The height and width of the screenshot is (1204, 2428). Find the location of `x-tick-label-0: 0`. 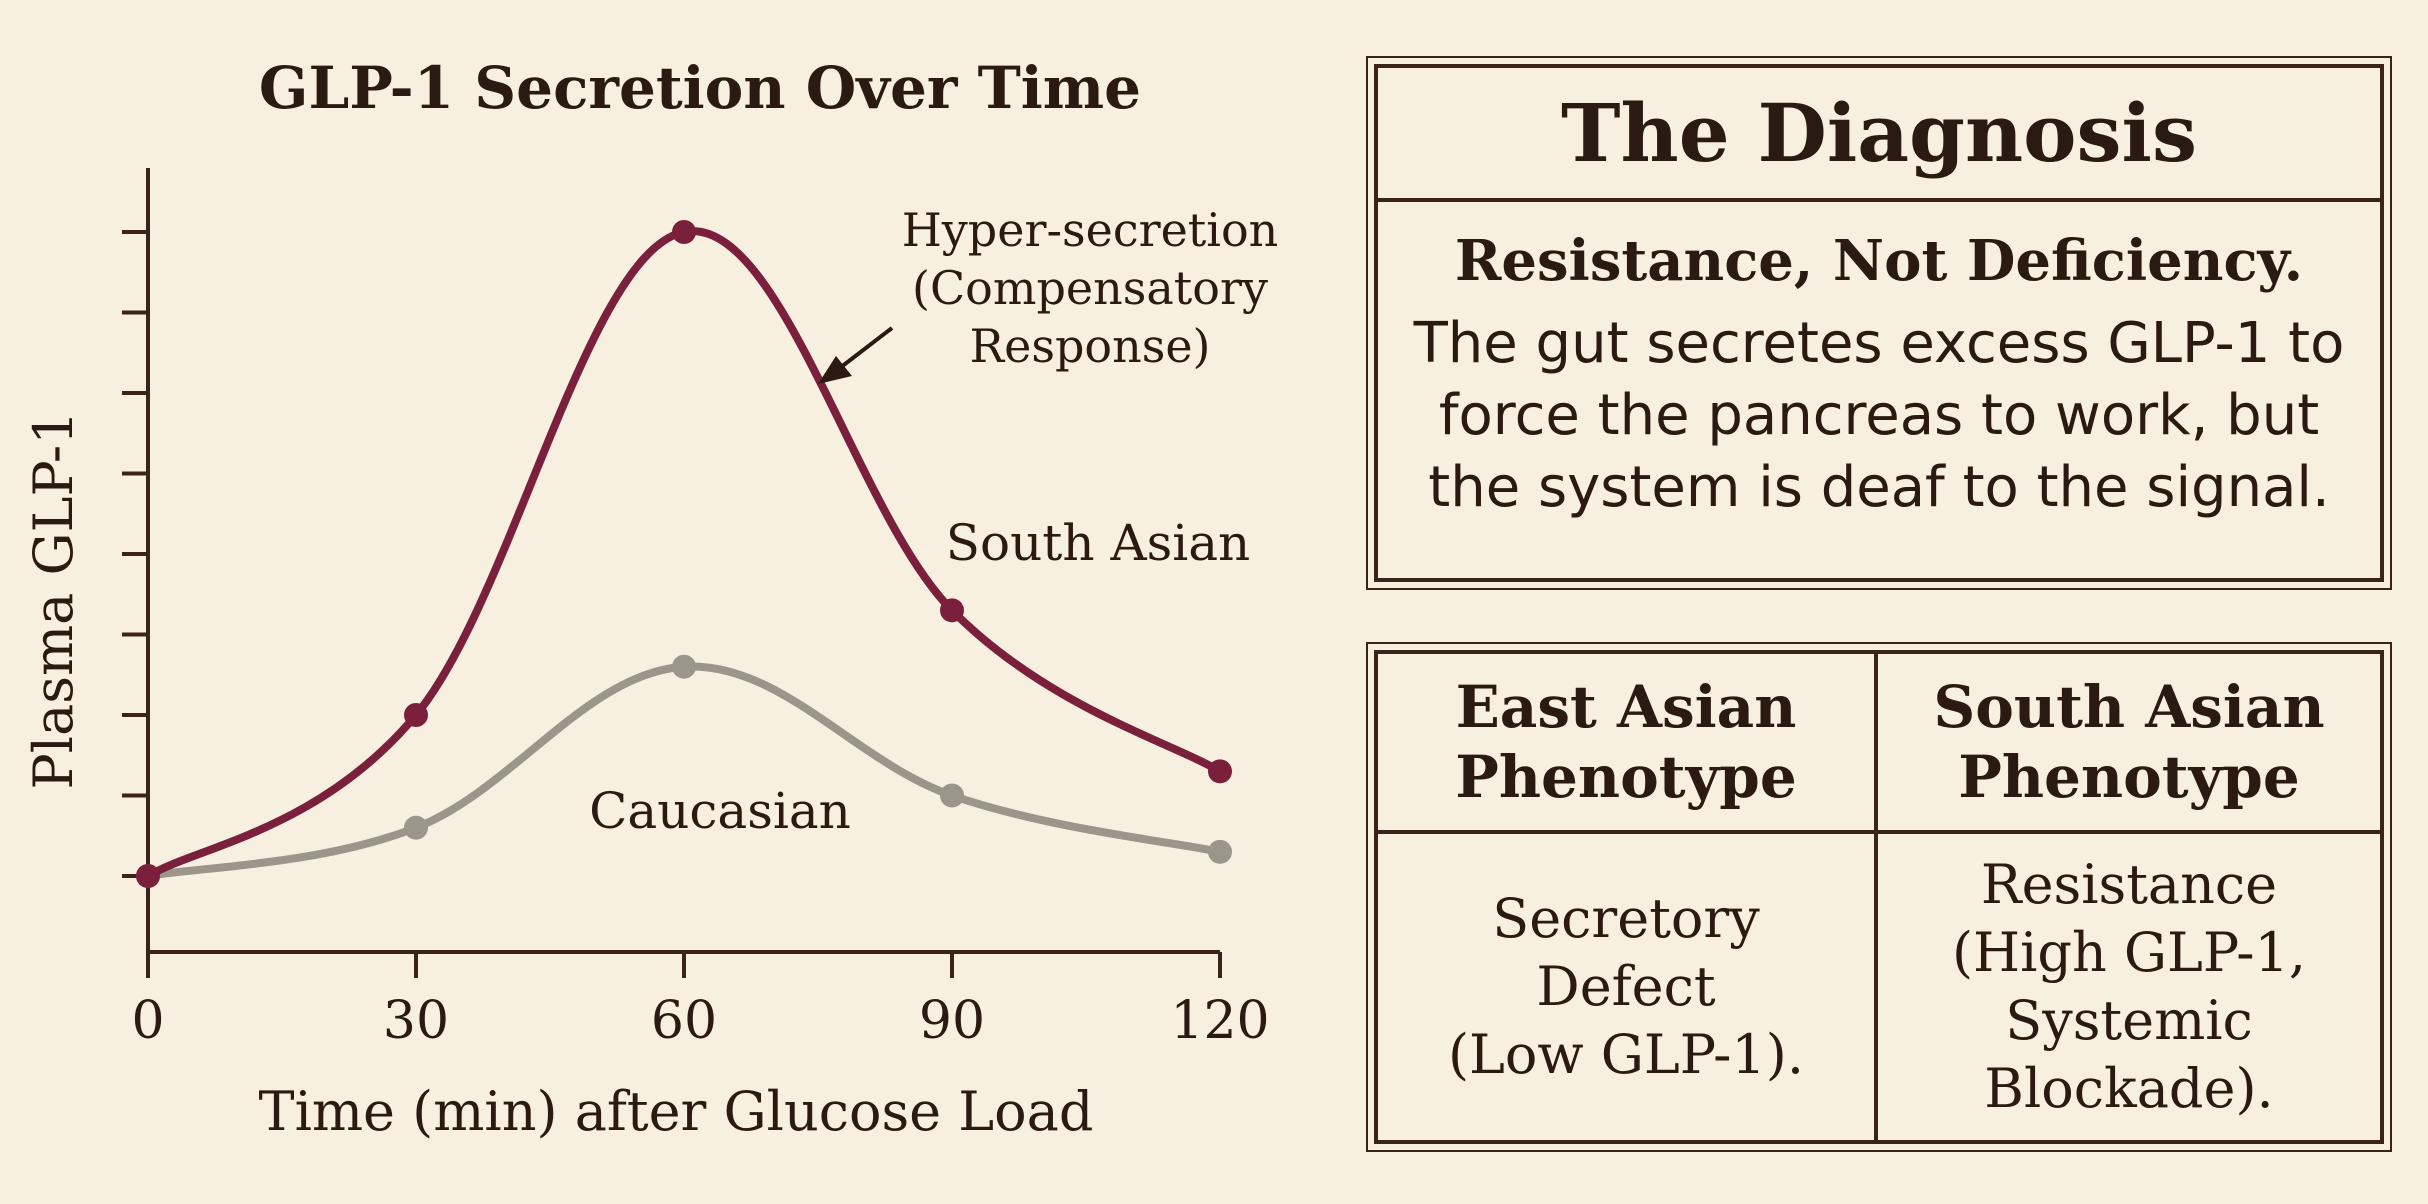

x-tick-label-0: 0 is located at coordinates (147, 1021).